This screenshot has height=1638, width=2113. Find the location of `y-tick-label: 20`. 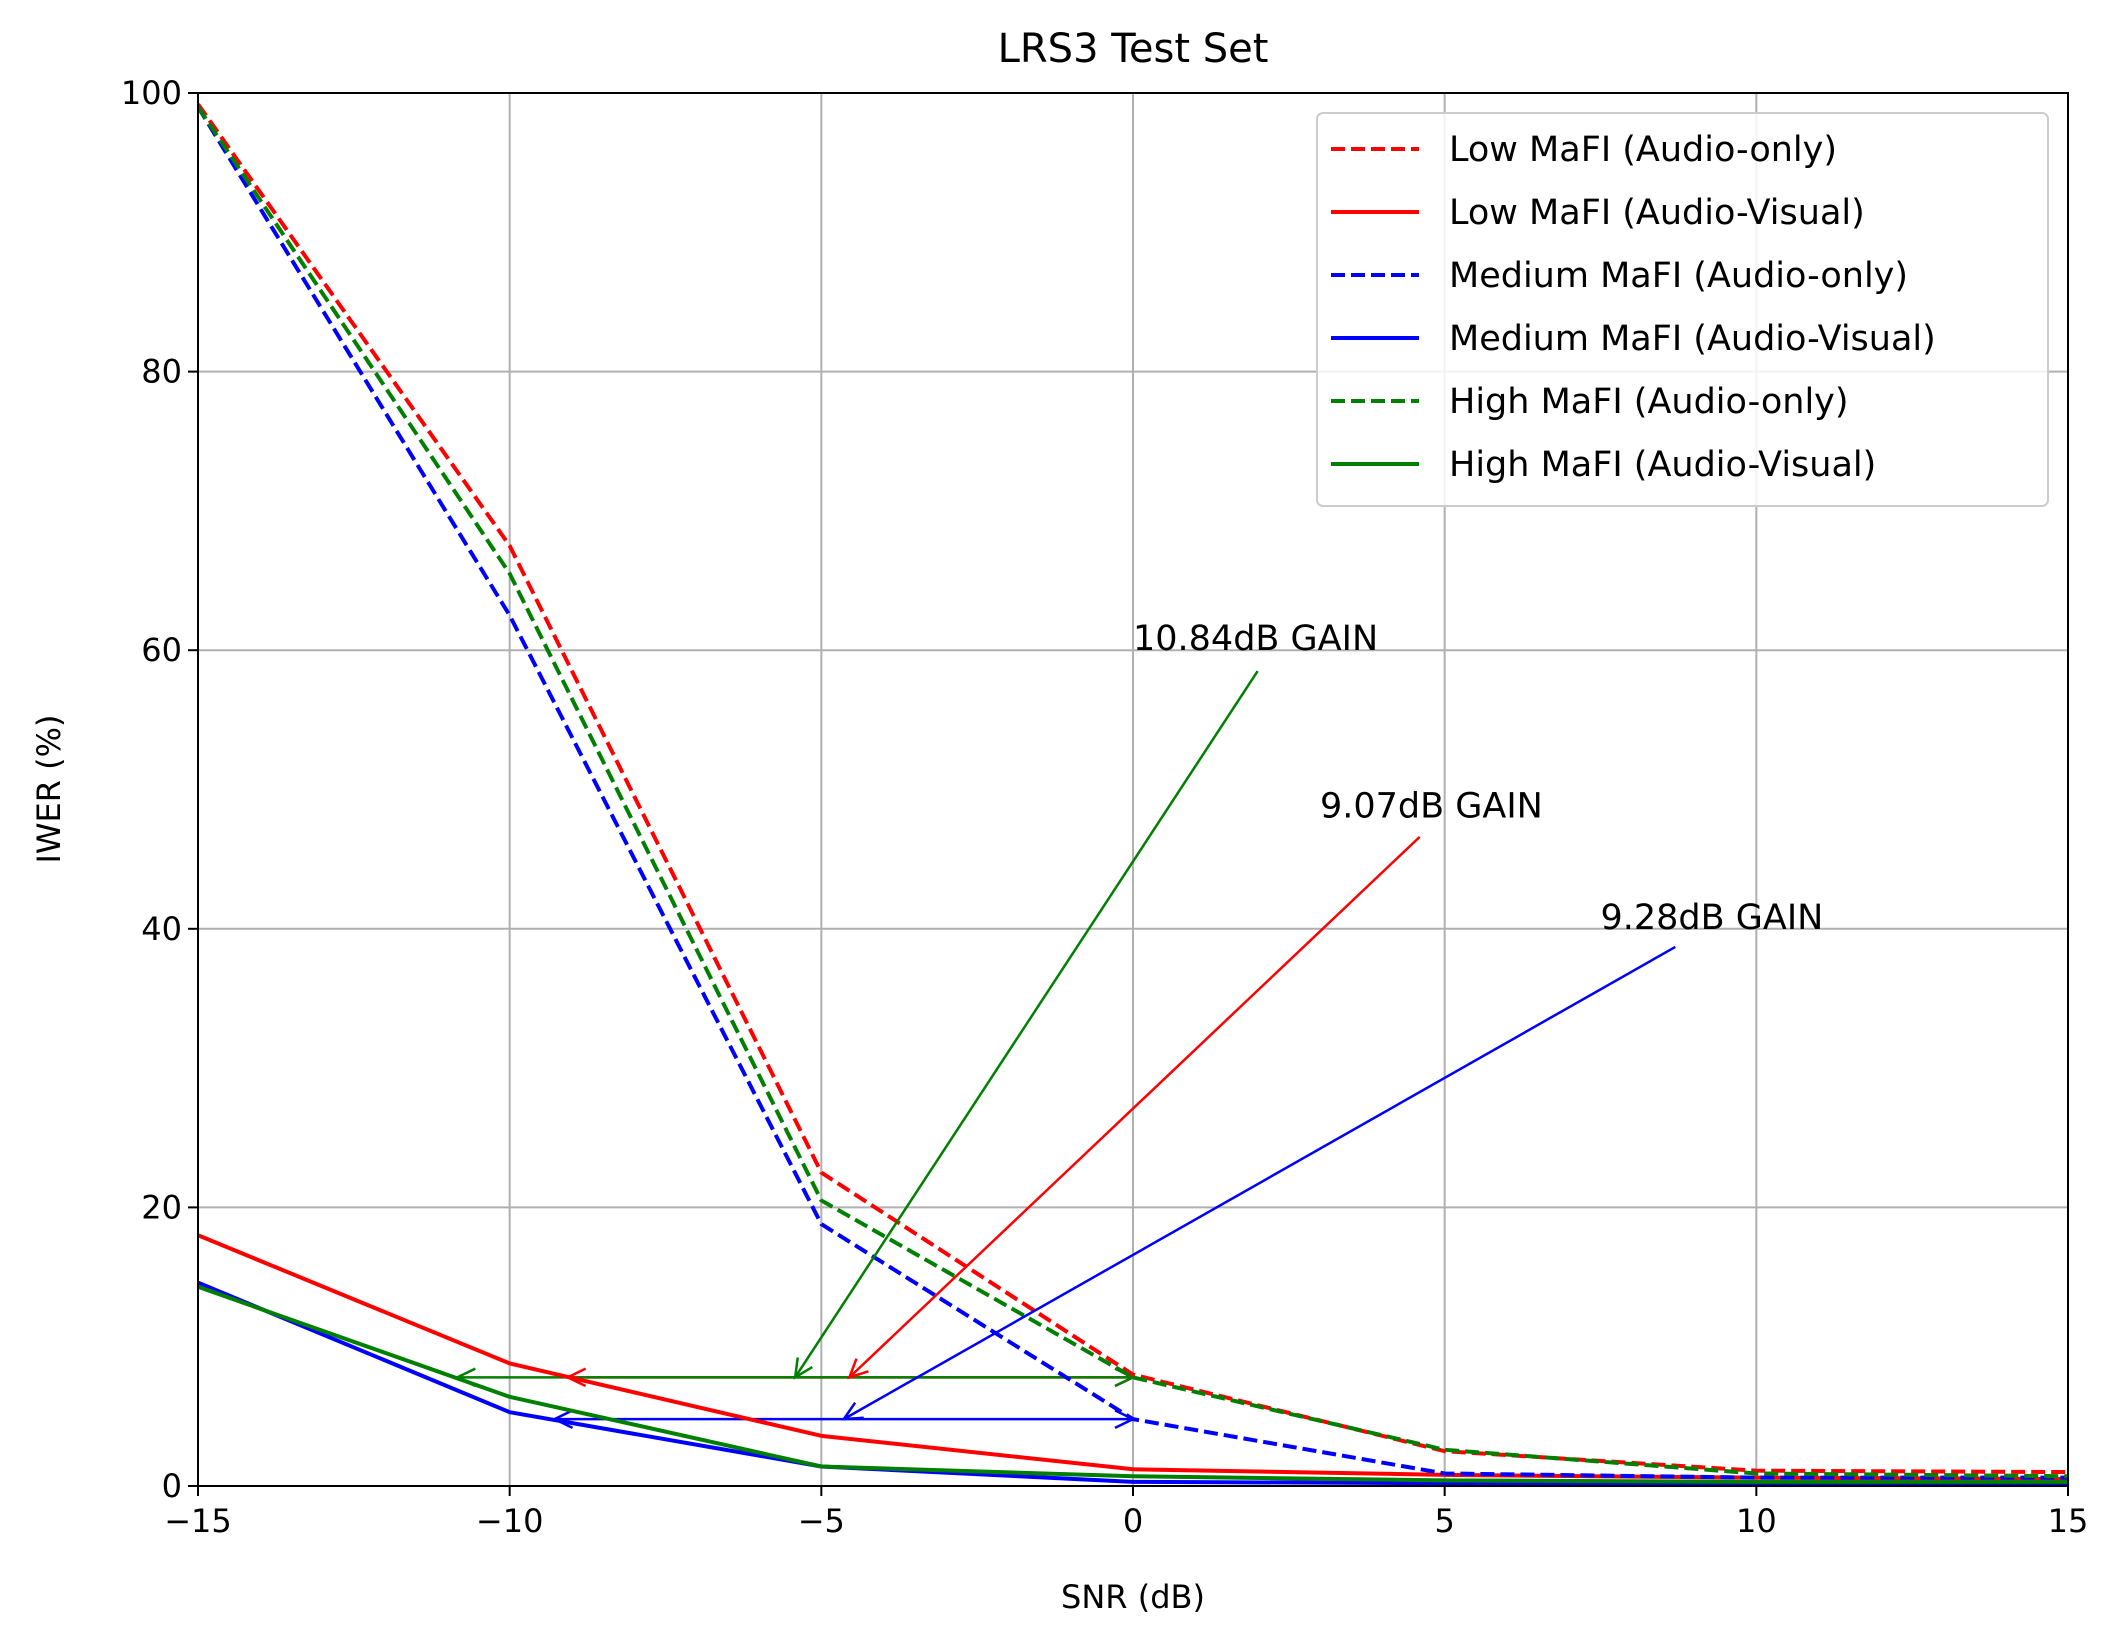

y-tick-label: 20 is located at coordinates (161, 1207).